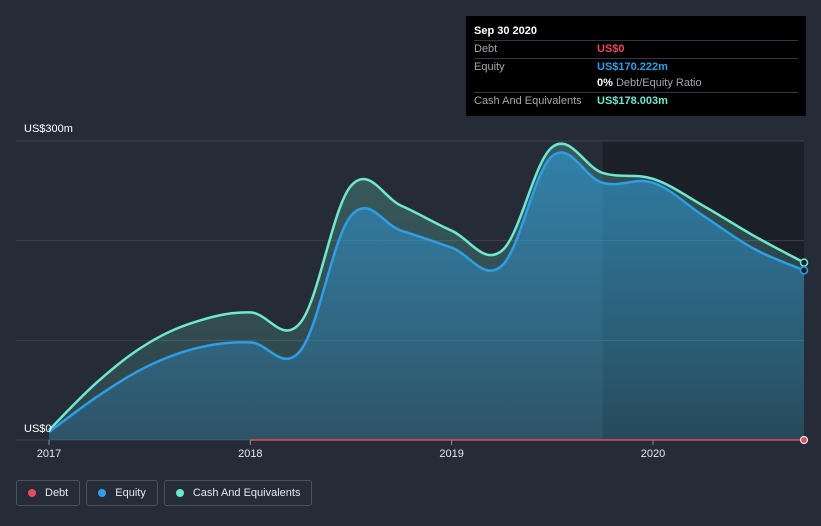 The height and width of the screenshot is (526, 821). I want to click on x-tick-label-2017: 2017, so click(49, 454).